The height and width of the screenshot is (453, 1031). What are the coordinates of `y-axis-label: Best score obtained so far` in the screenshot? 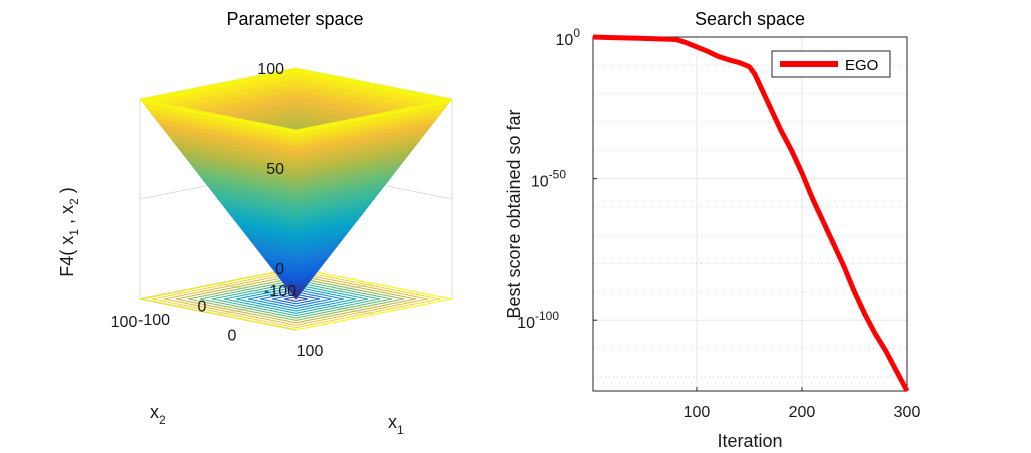 It's located at (514, 213).